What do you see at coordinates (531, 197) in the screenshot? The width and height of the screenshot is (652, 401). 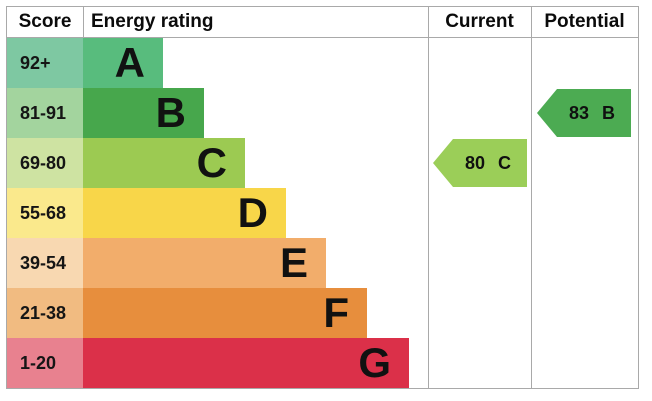 I see `column-divider-potential` at bounding box center [531, 197].